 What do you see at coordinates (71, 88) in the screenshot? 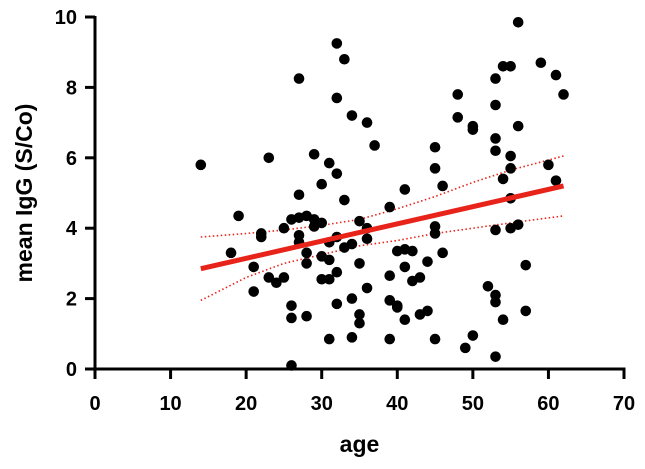
I see `y-tick-label: 8` at bounding box center [71, 88].